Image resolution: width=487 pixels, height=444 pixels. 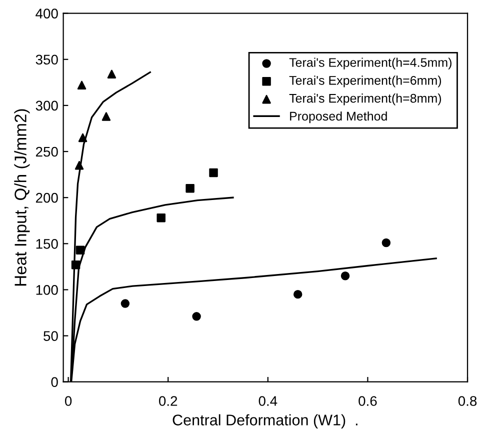 What do you see at coordinates (265, 421) in the screenshot?
I see `x-axis-title: Central Deformation (W1) .` at bounding box center [265, 421].